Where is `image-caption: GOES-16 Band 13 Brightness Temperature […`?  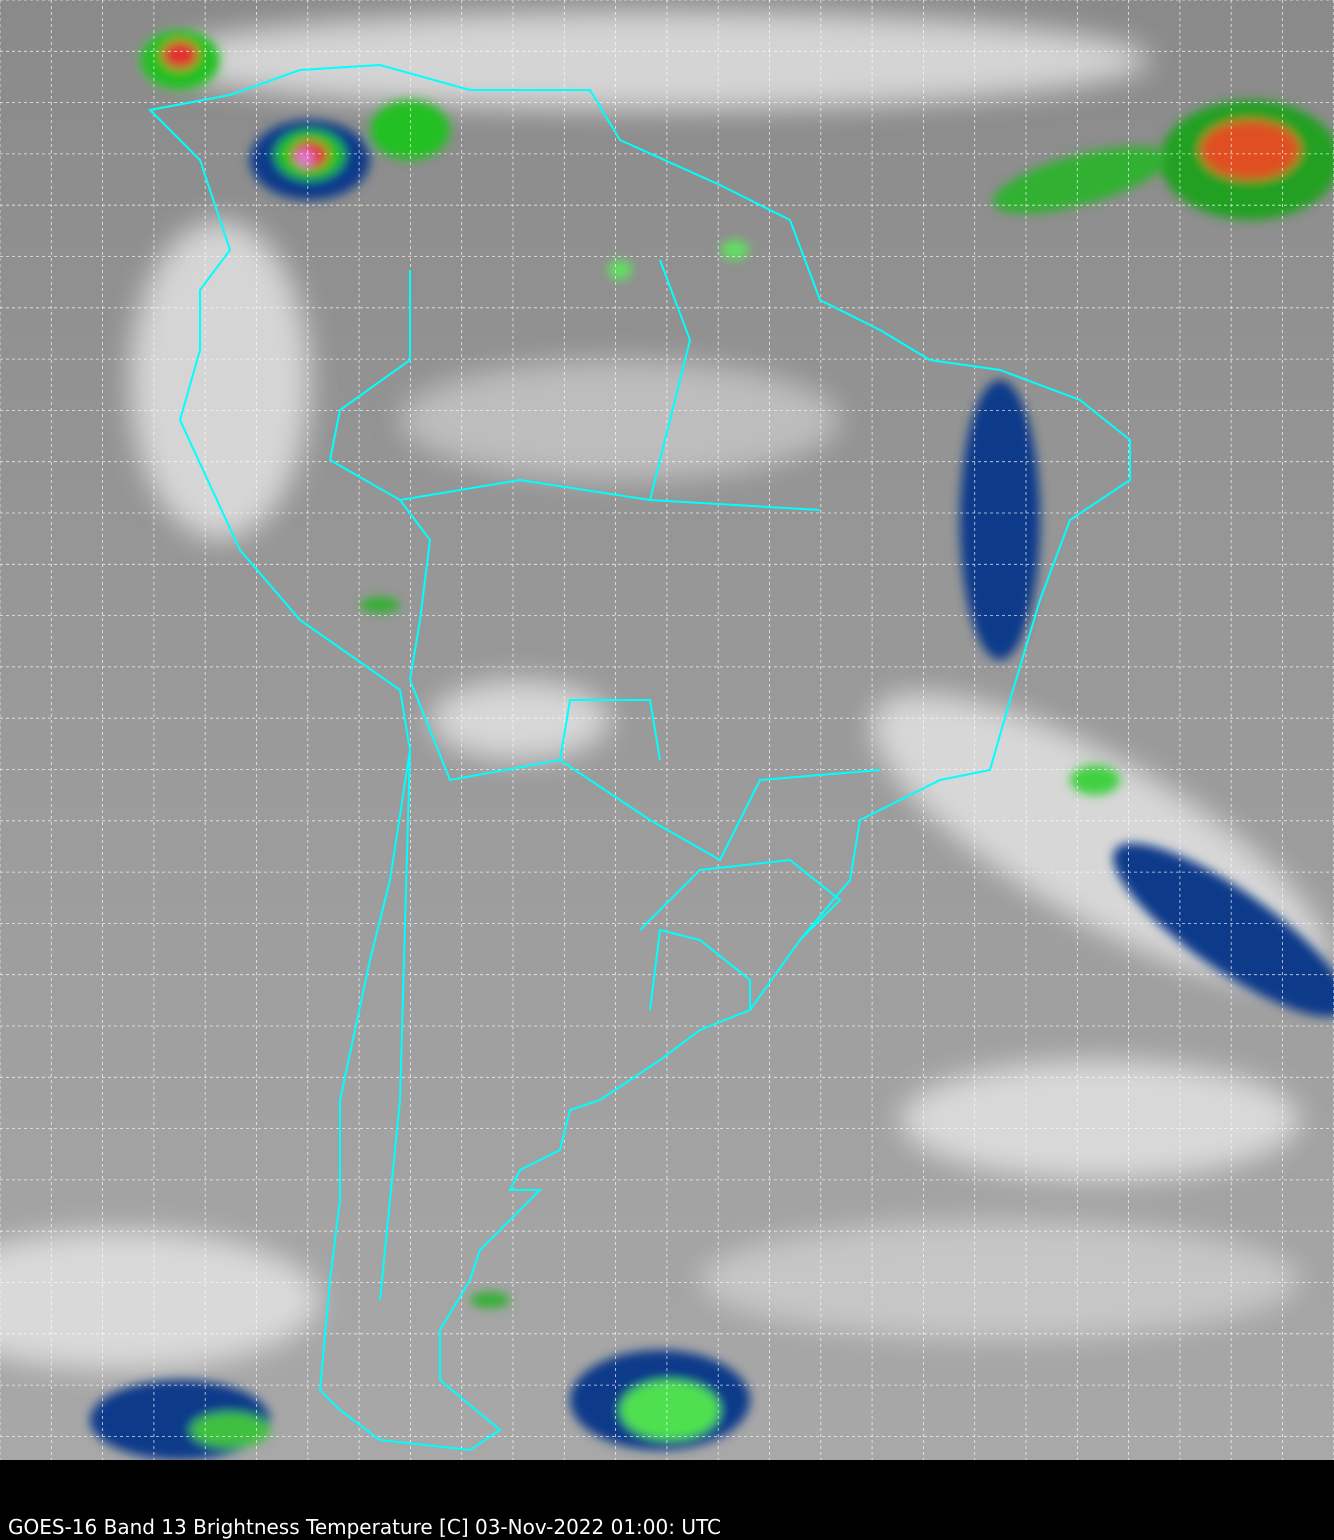 image-caption: GOES-16 Band 13 Brightness Temperature [… is located at coordinates (364, 1527).